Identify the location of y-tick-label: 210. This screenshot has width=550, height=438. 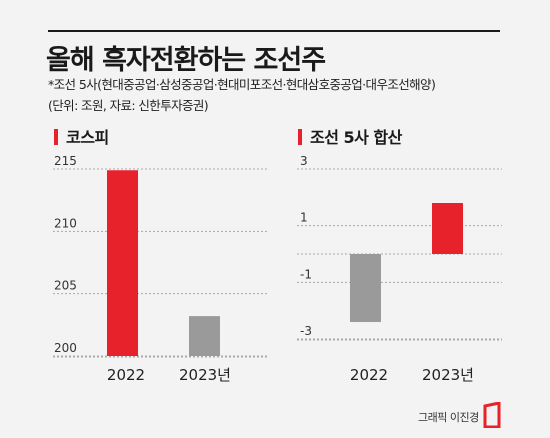
(65, 223).